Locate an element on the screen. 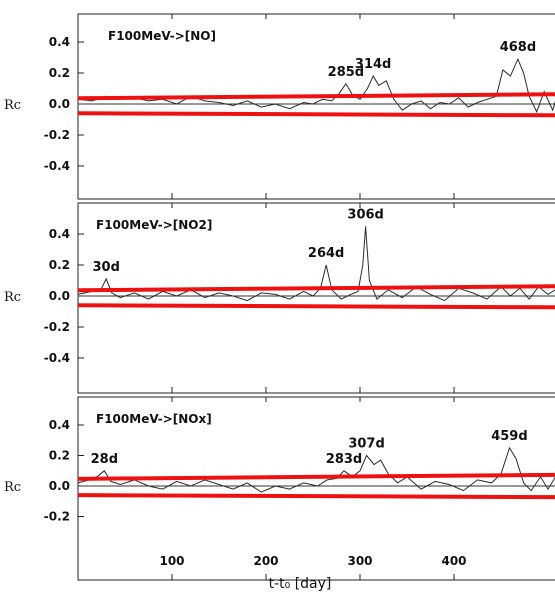 This screenshot has height=594, width=555. x-tick-label: 400 is located at coordinates (453, 561).